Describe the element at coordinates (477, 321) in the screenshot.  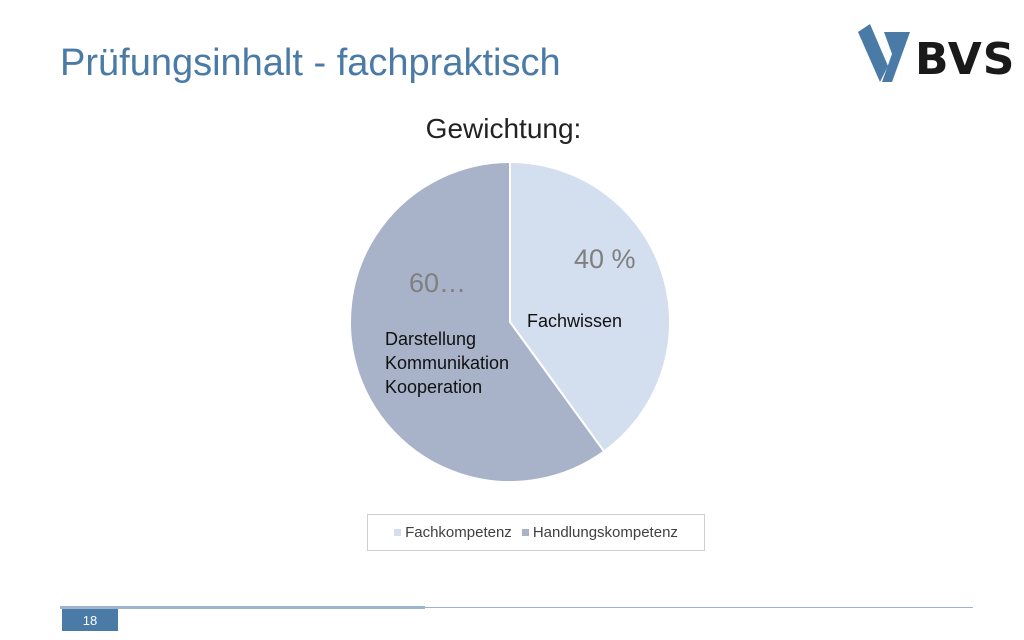
I see `pie-slice-handlungskompetenz` at that location.